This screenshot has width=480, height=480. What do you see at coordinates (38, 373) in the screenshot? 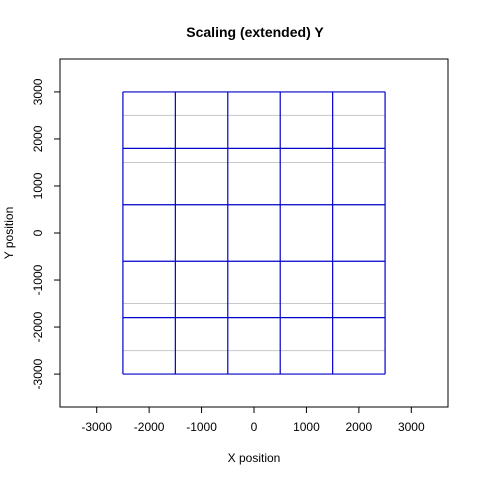
I see `y-tick-label-0: -3000` at bounding box center [38, 373].